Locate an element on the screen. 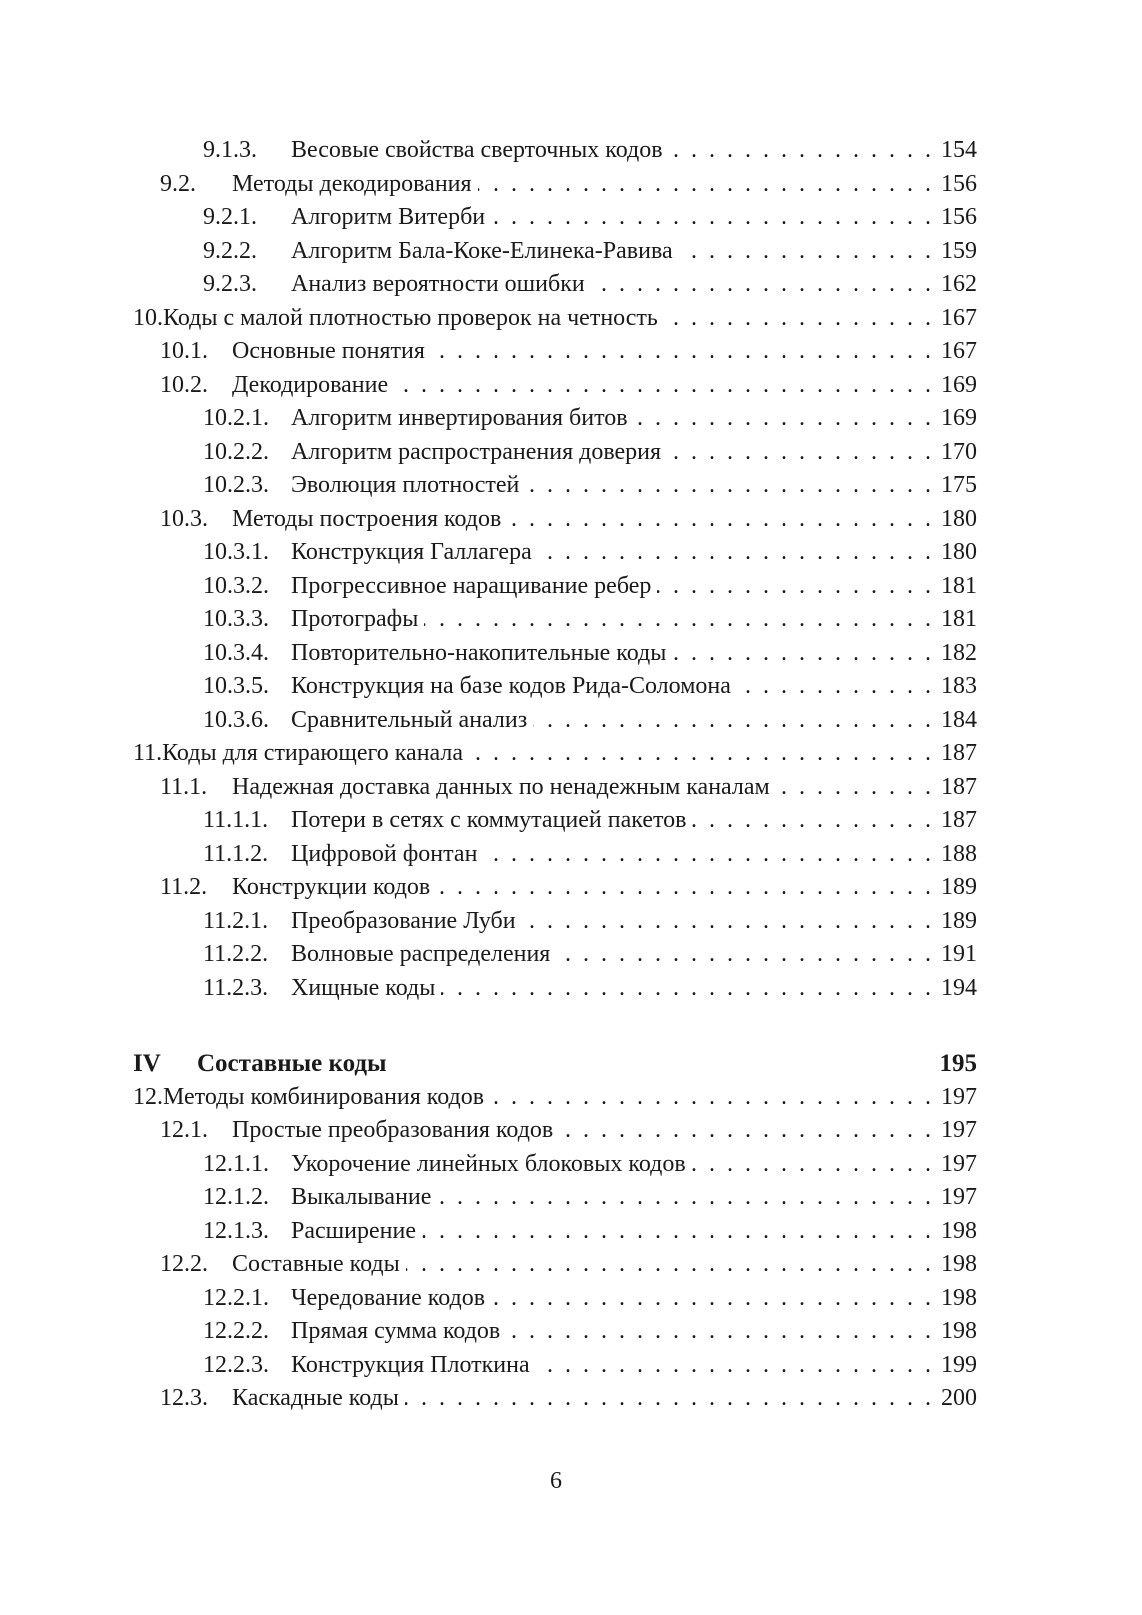  entry-number: 12.2.1. is located at coordinates (236, 1297).